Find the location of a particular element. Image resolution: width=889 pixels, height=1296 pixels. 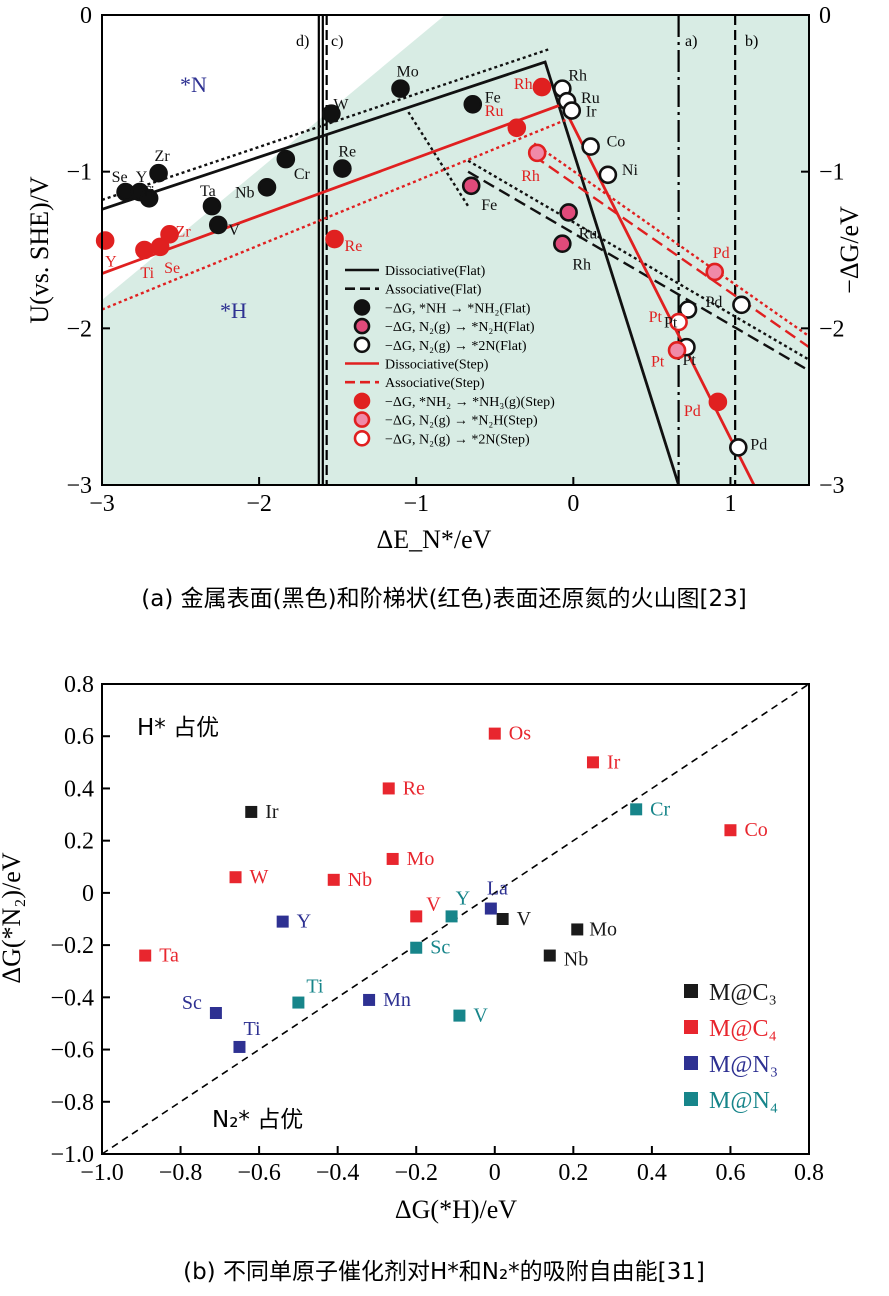

y-tick-label-left: 0 is located at coordinates (86, 16).